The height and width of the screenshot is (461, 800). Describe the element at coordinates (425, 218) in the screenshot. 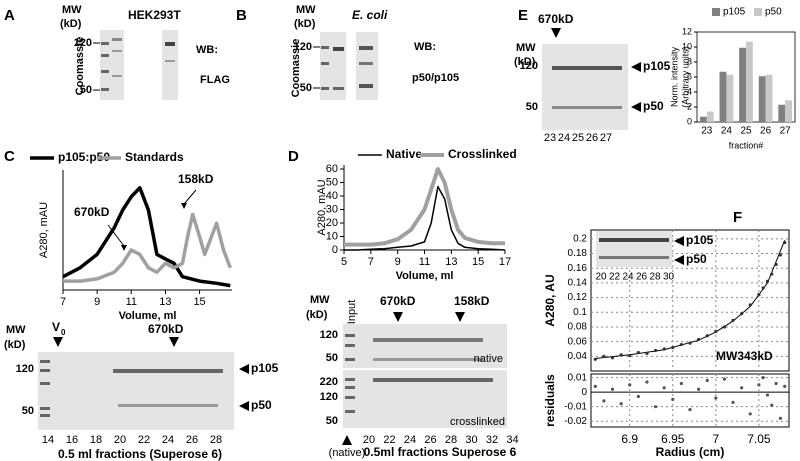

I see `series-line` at that location.